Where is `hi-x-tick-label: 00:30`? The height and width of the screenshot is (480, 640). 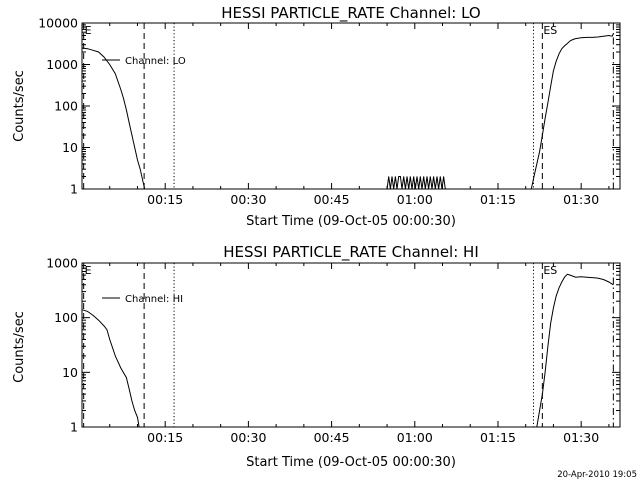
hi-x-tick-label: 00:30 is located at coordinates (248, 437).